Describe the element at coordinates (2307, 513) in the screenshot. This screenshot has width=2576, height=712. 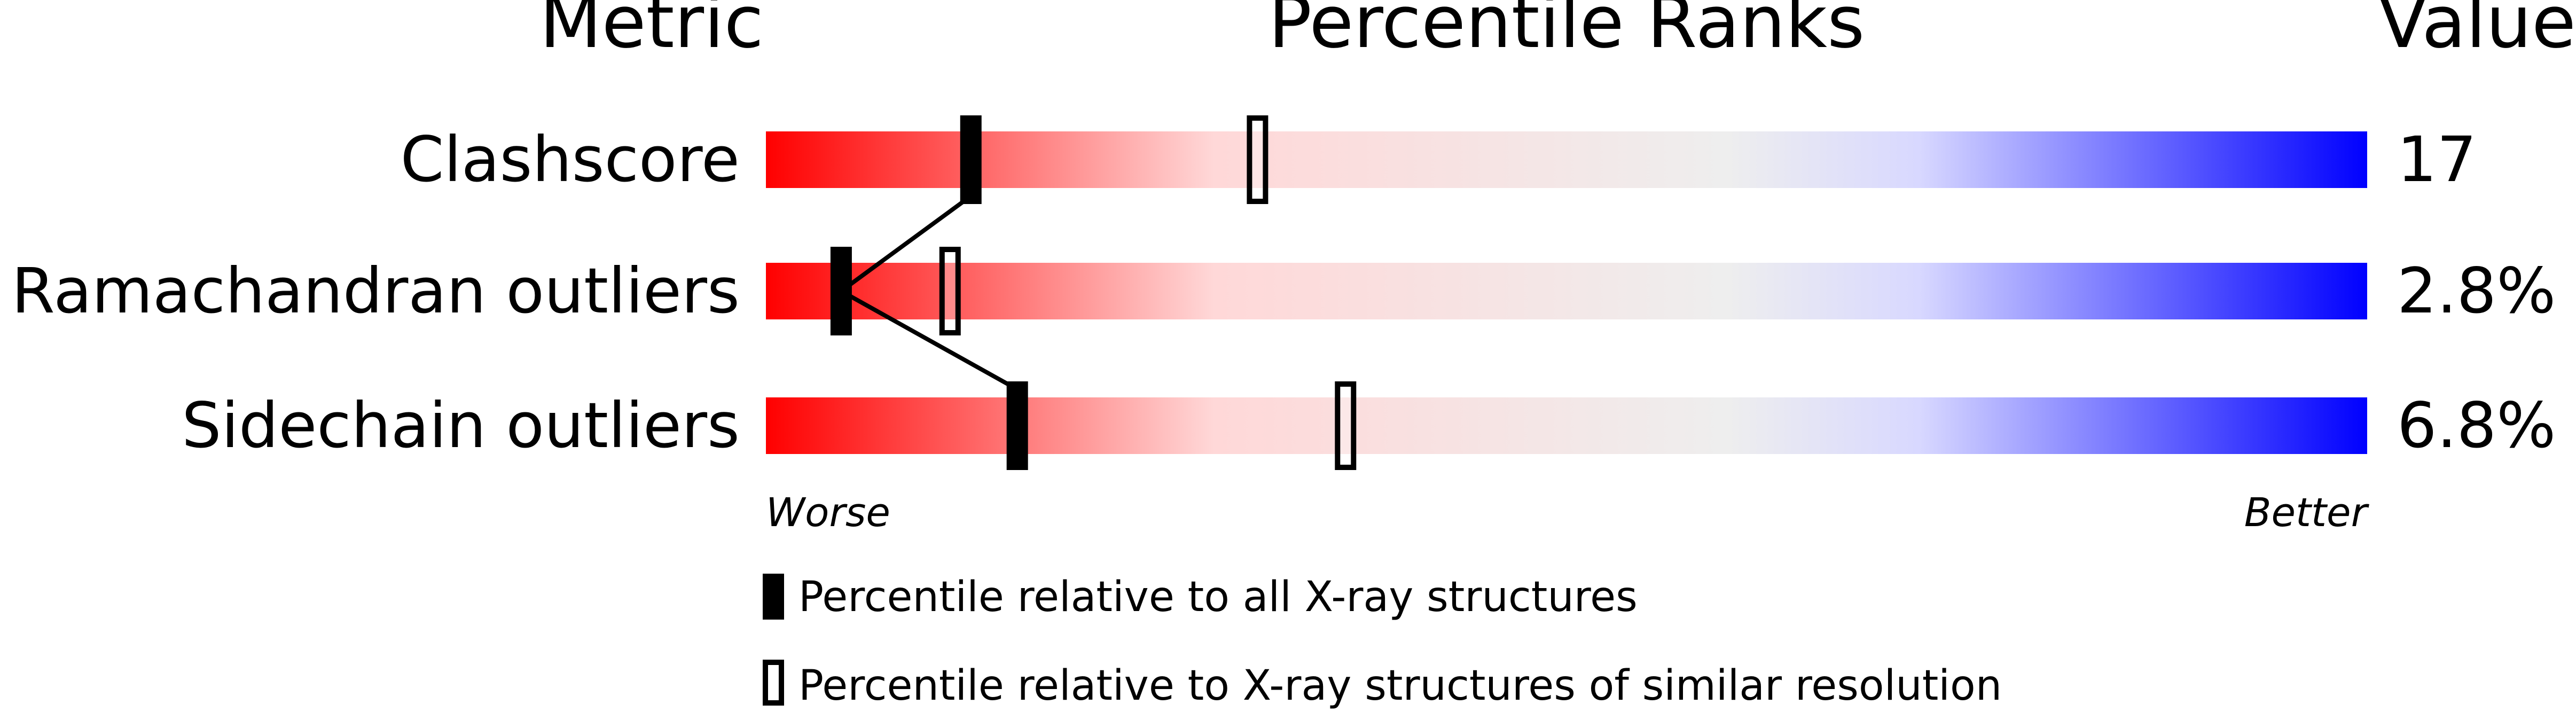
I see `better-label: Better` at that location.